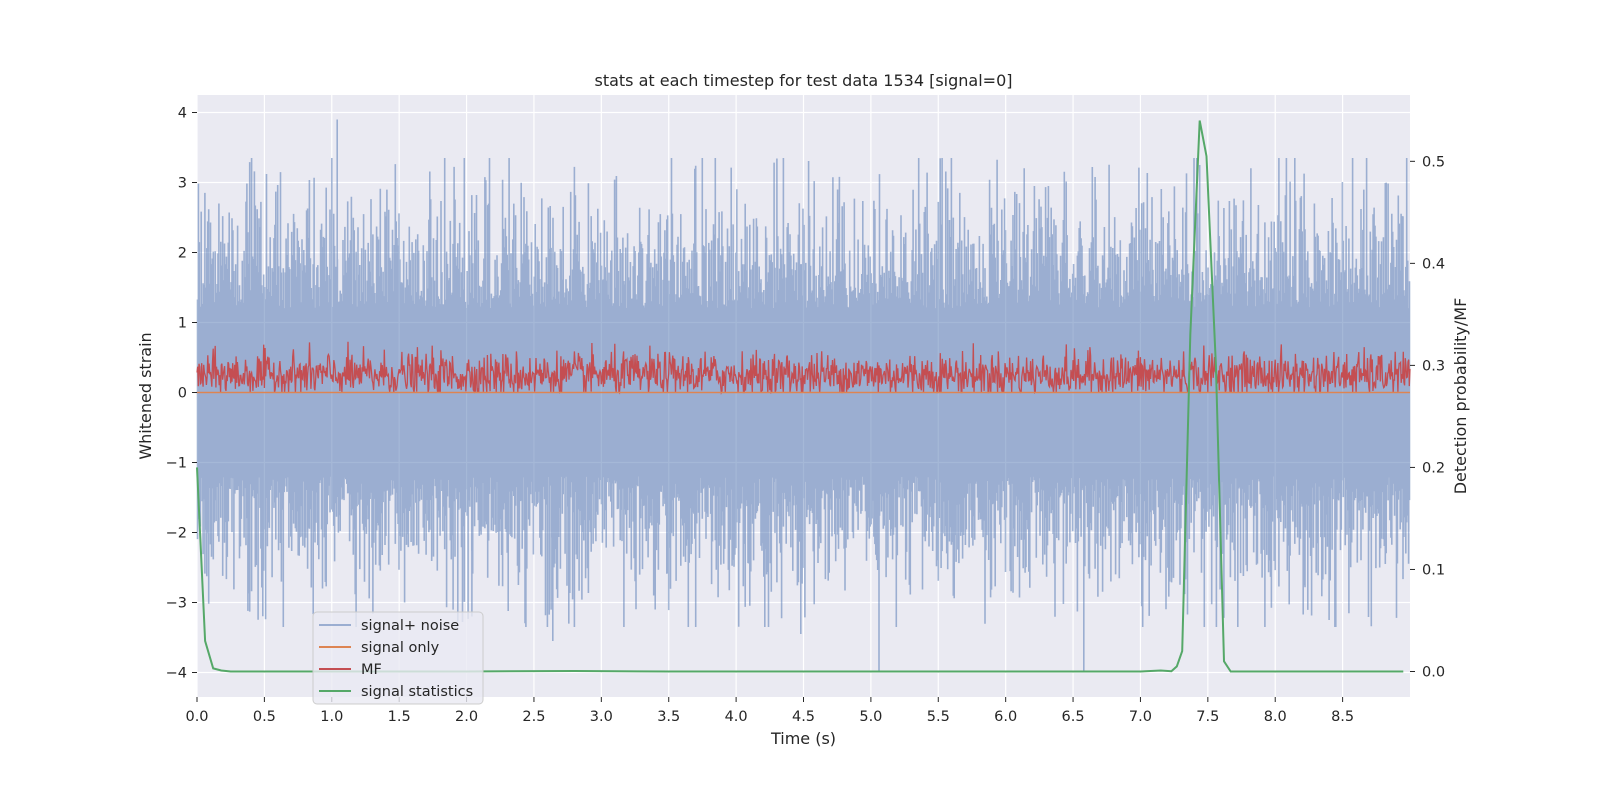 This screenshot has width=1600, height=800. What do you see at coordinates (1207, 717) in the screenshot?
I see `x-tick-label: 7.5` at bounding box center [1207, 717].